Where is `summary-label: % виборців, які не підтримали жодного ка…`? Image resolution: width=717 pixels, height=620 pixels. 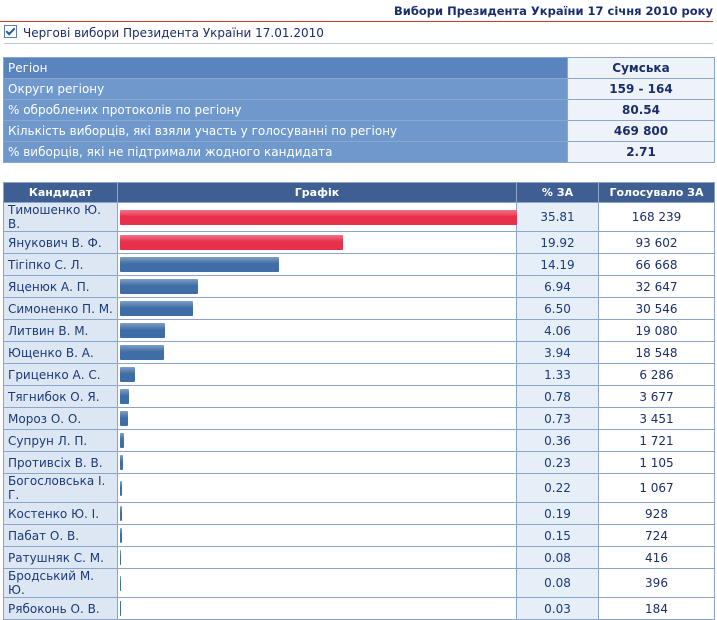 summary-label: % виборців, які не підтримали жодного ка… is located at coordinates (285, 152).